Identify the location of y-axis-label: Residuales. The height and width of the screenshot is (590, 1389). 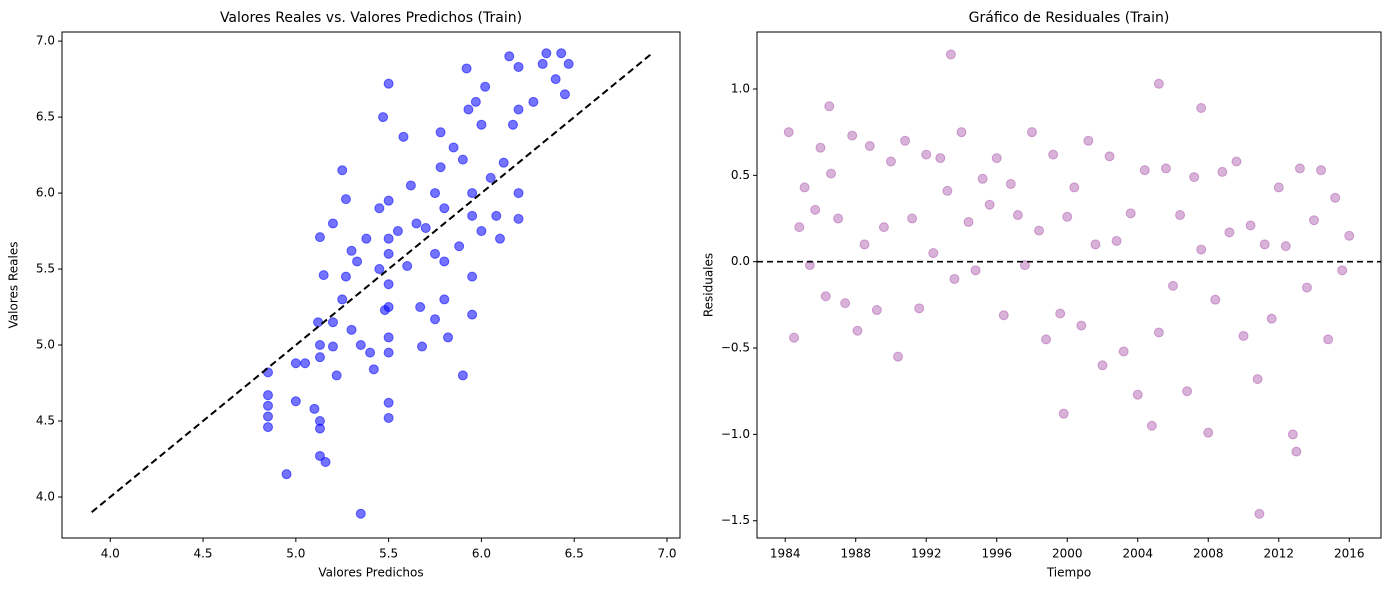
(709, 285).